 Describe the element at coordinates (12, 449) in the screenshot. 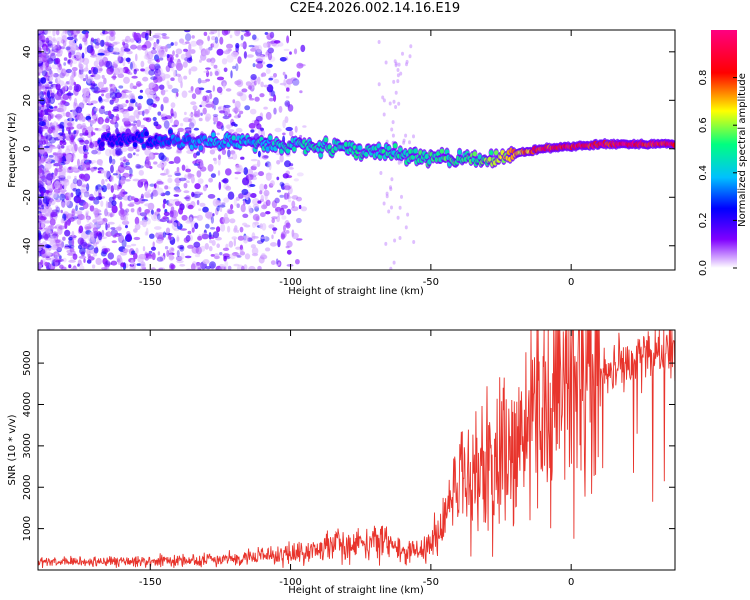

I see `y-axis-label: SNR (10 * v/v)` at that location.